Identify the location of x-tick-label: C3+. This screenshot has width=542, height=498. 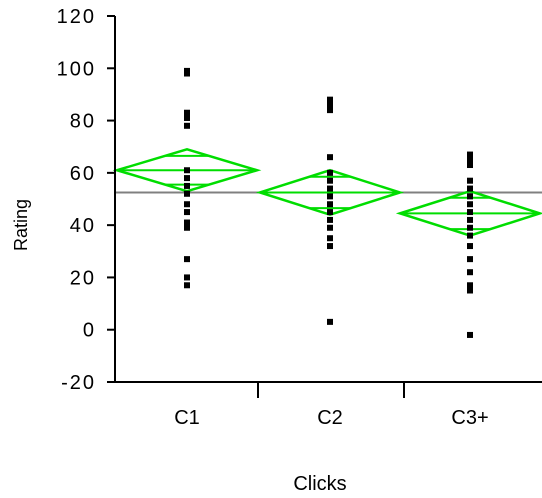
(469, 418).